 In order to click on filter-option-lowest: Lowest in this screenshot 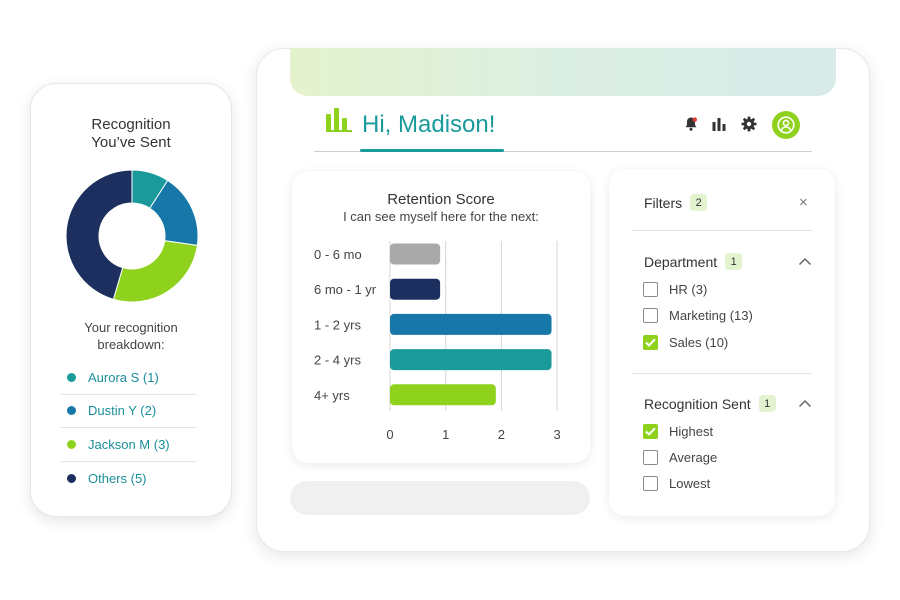, I will do `click(676, 483)`.